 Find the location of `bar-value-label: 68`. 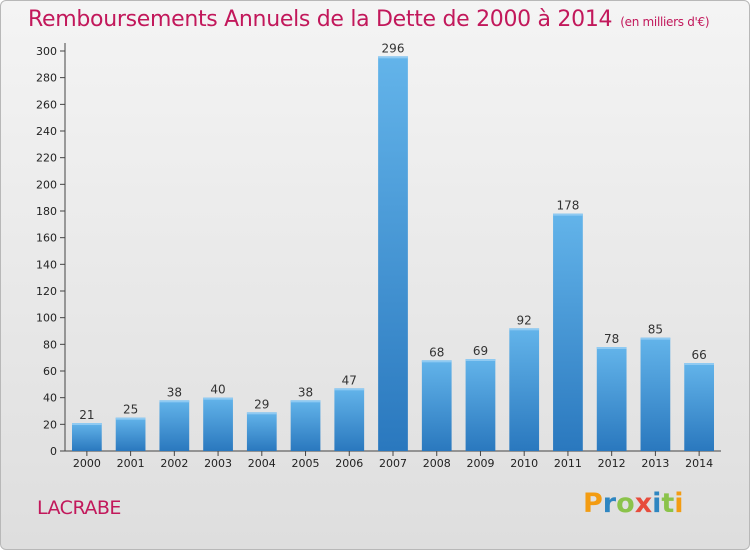

bar-value-label: 68 is located at coordinates (436, 352).